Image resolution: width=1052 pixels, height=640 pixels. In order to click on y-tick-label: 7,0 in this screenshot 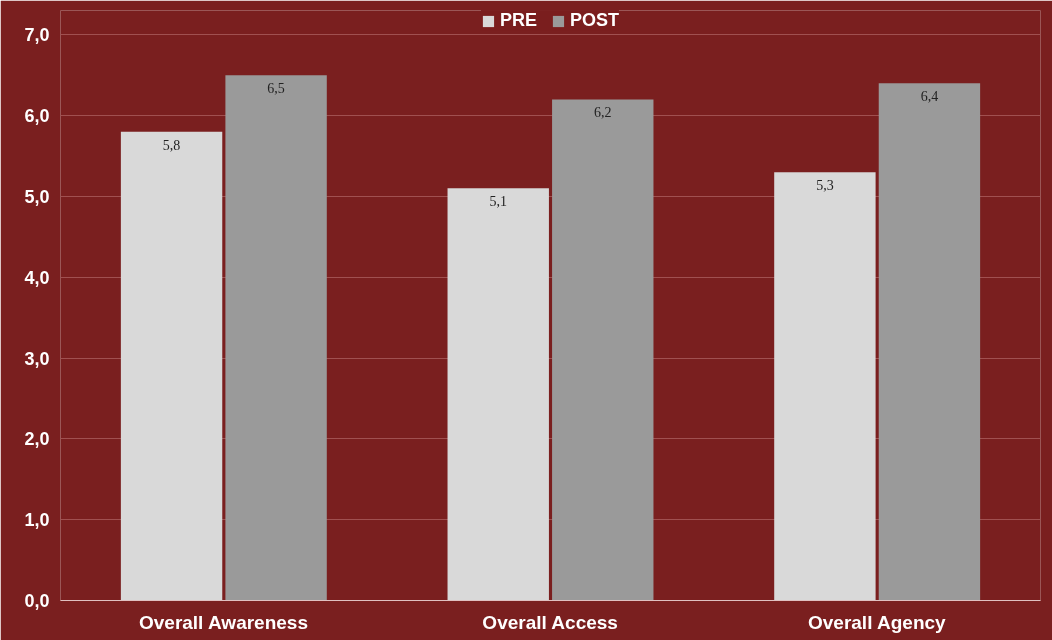, I will do `click(37, 35)`.